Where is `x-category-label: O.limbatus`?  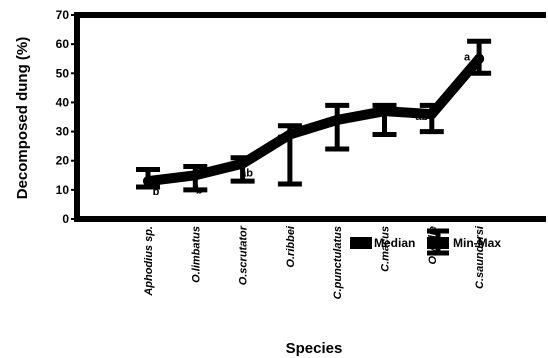
x-category-label: O.limbatus is located at coordinates (196, 254).